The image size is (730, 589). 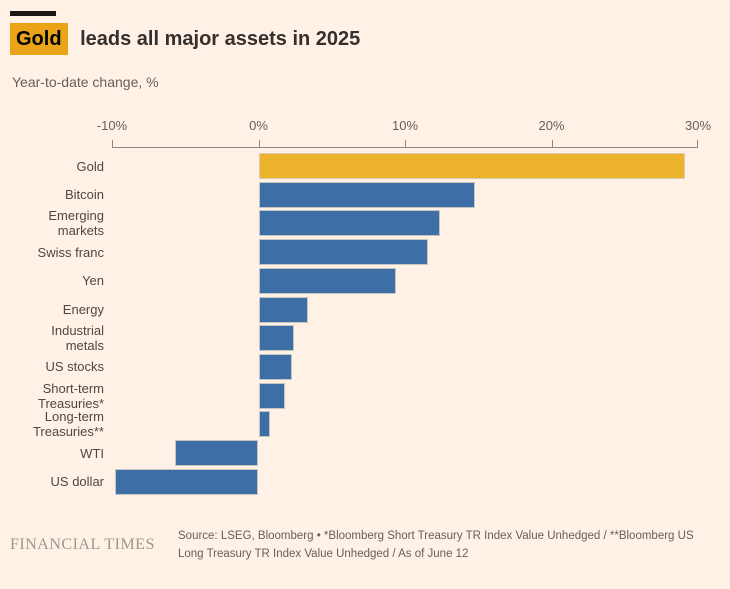 I want to click on bar-emerging-markets, so click(x=349, y=223).